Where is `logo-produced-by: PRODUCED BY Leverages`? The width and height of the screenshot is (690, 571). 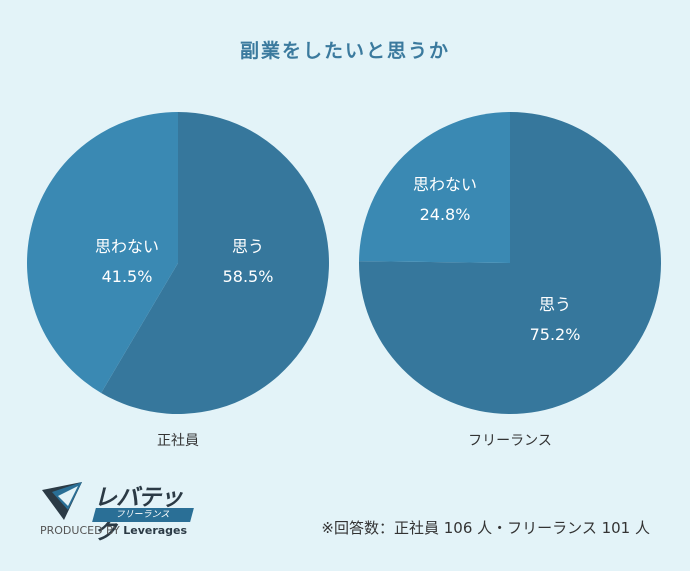 logo-produced-by: PRODUCED BY Leverages is located at coordinates (113, 530).